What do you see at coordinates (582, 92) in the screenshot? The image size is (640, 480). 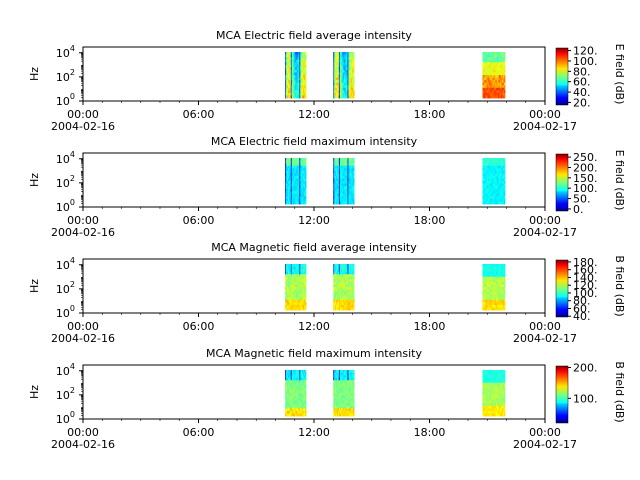 I see `colorbar-tick-label: 40.` at bounding box center [582, 92].